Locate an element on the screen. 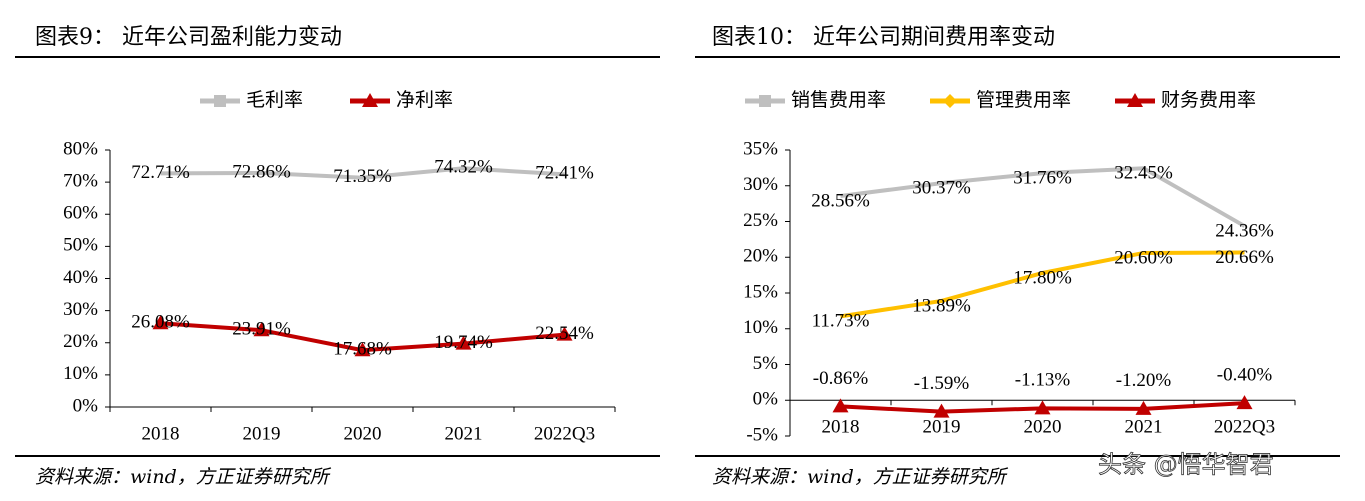  value-label: -0.40% is located at coordinates (1245, 374).